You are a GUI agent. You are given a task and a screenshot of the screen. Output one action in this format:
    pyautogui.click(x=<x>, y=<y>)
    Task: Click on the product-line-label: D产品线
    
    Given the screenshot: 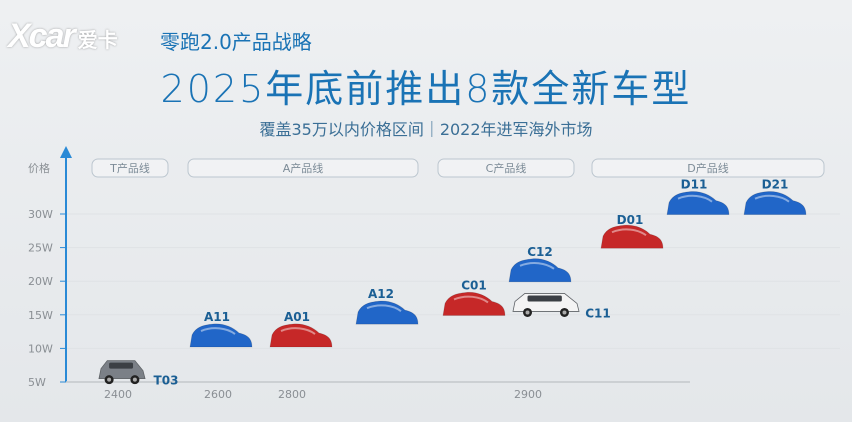 What is the action you would take?
    pyautogui.click(x=707, y=168)
    